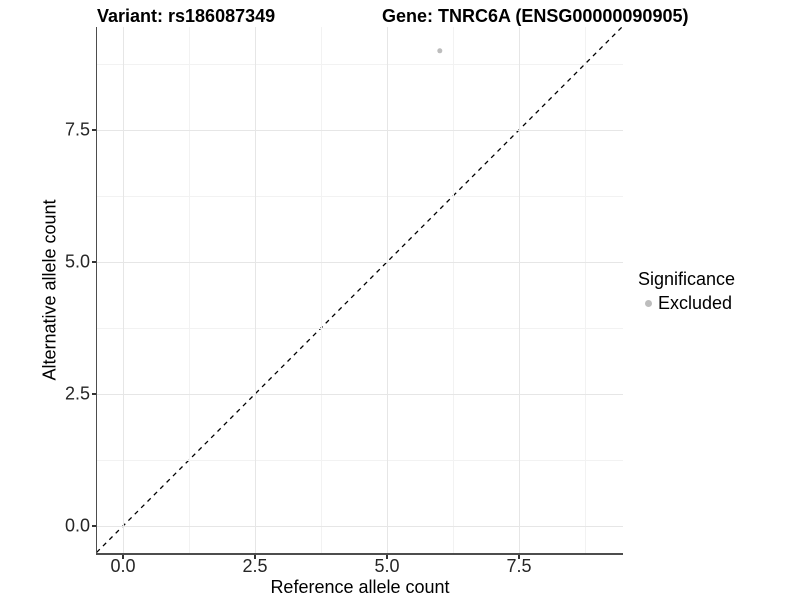 The height and width of the screenshot is (600, 800). I want to click on y-axis-line, so click(96, 290).